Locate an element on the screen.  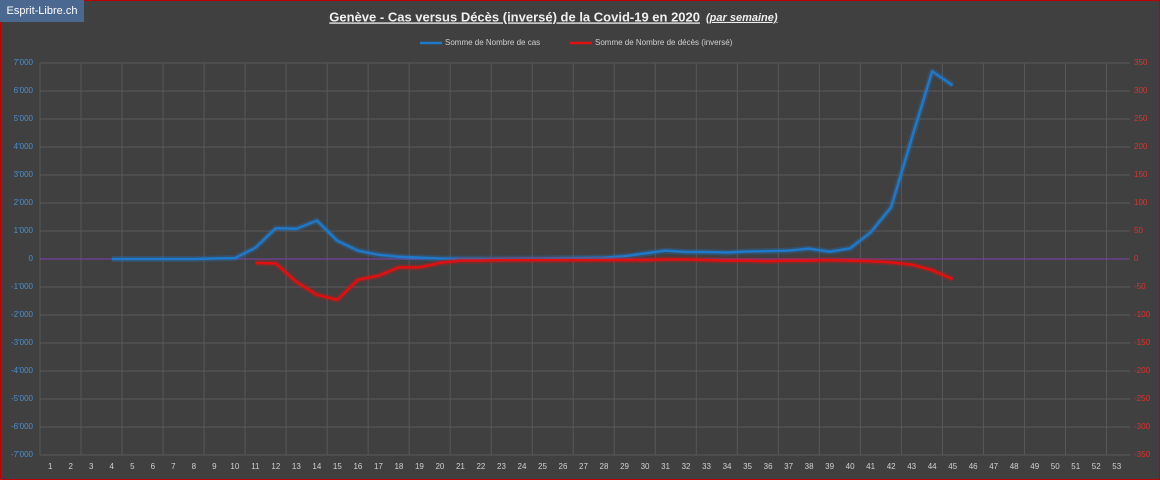
x-tick-label: 43 is located at coordinates (911, 466).